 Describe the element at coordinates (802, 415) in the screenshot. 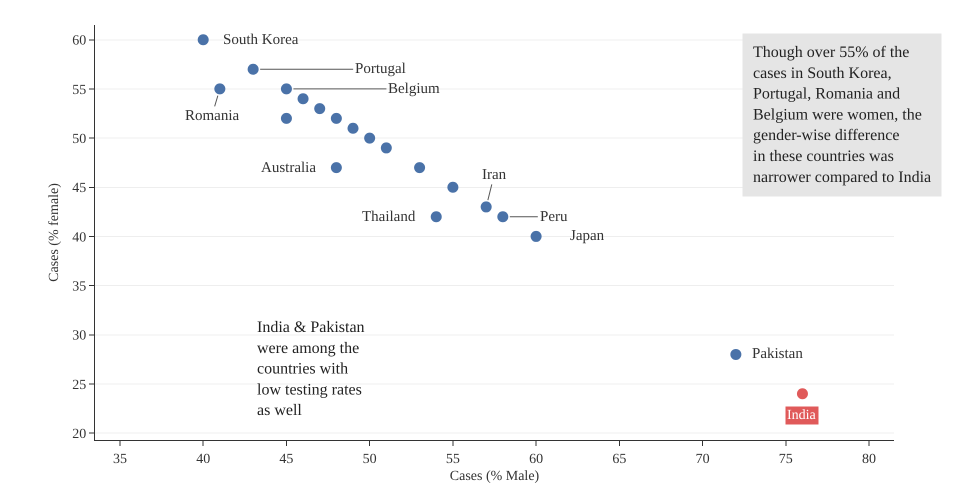

I see `annotation: India` at that location.